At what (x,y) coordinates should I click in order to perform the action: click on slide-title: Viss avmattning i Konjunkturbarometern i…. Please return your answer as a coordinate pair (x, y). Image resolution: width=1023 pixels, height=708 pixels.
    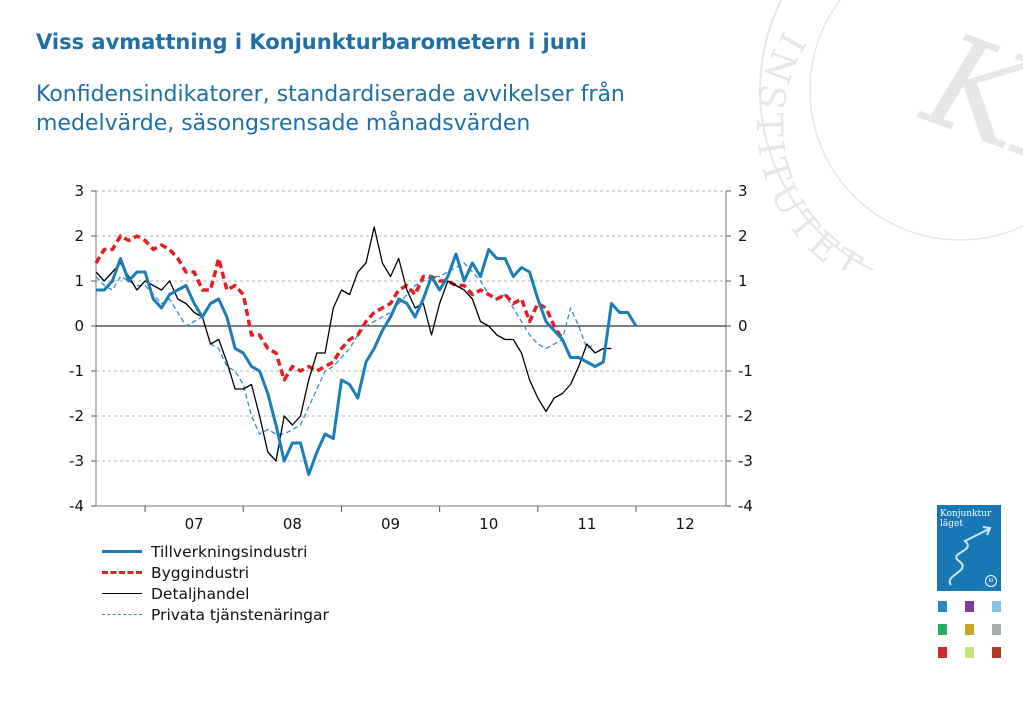
    Looking at the image, I should click on (311, 42).